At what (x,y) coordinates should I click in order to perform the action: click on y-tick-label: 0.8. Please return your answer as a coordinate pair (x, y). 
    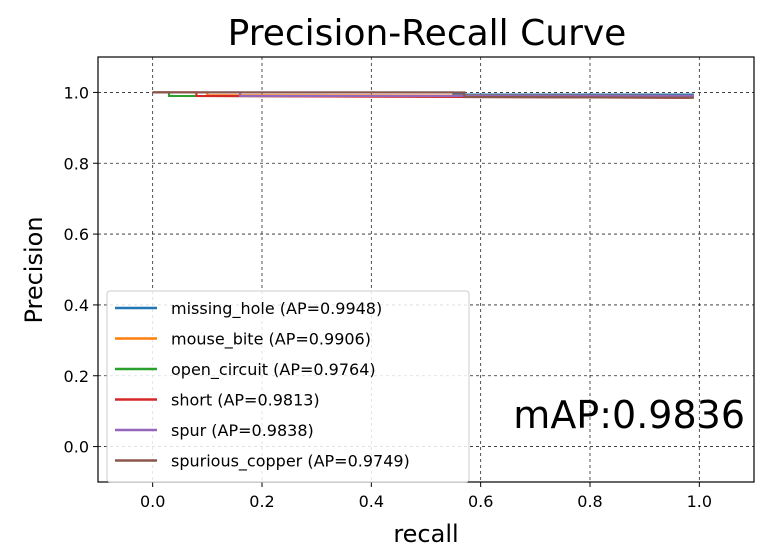
    Looking at the image, I should click on (76, 163).